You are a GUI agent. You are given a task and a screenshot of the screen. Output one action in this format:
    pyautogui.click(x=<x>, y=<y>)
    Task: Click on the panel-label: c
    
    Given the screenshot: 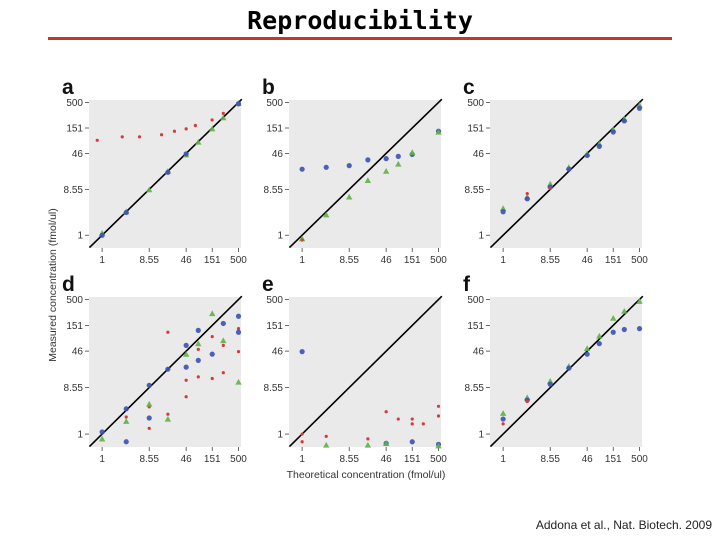 What is the action you would take?
    pyautogui.click(x=469, y=87)
    